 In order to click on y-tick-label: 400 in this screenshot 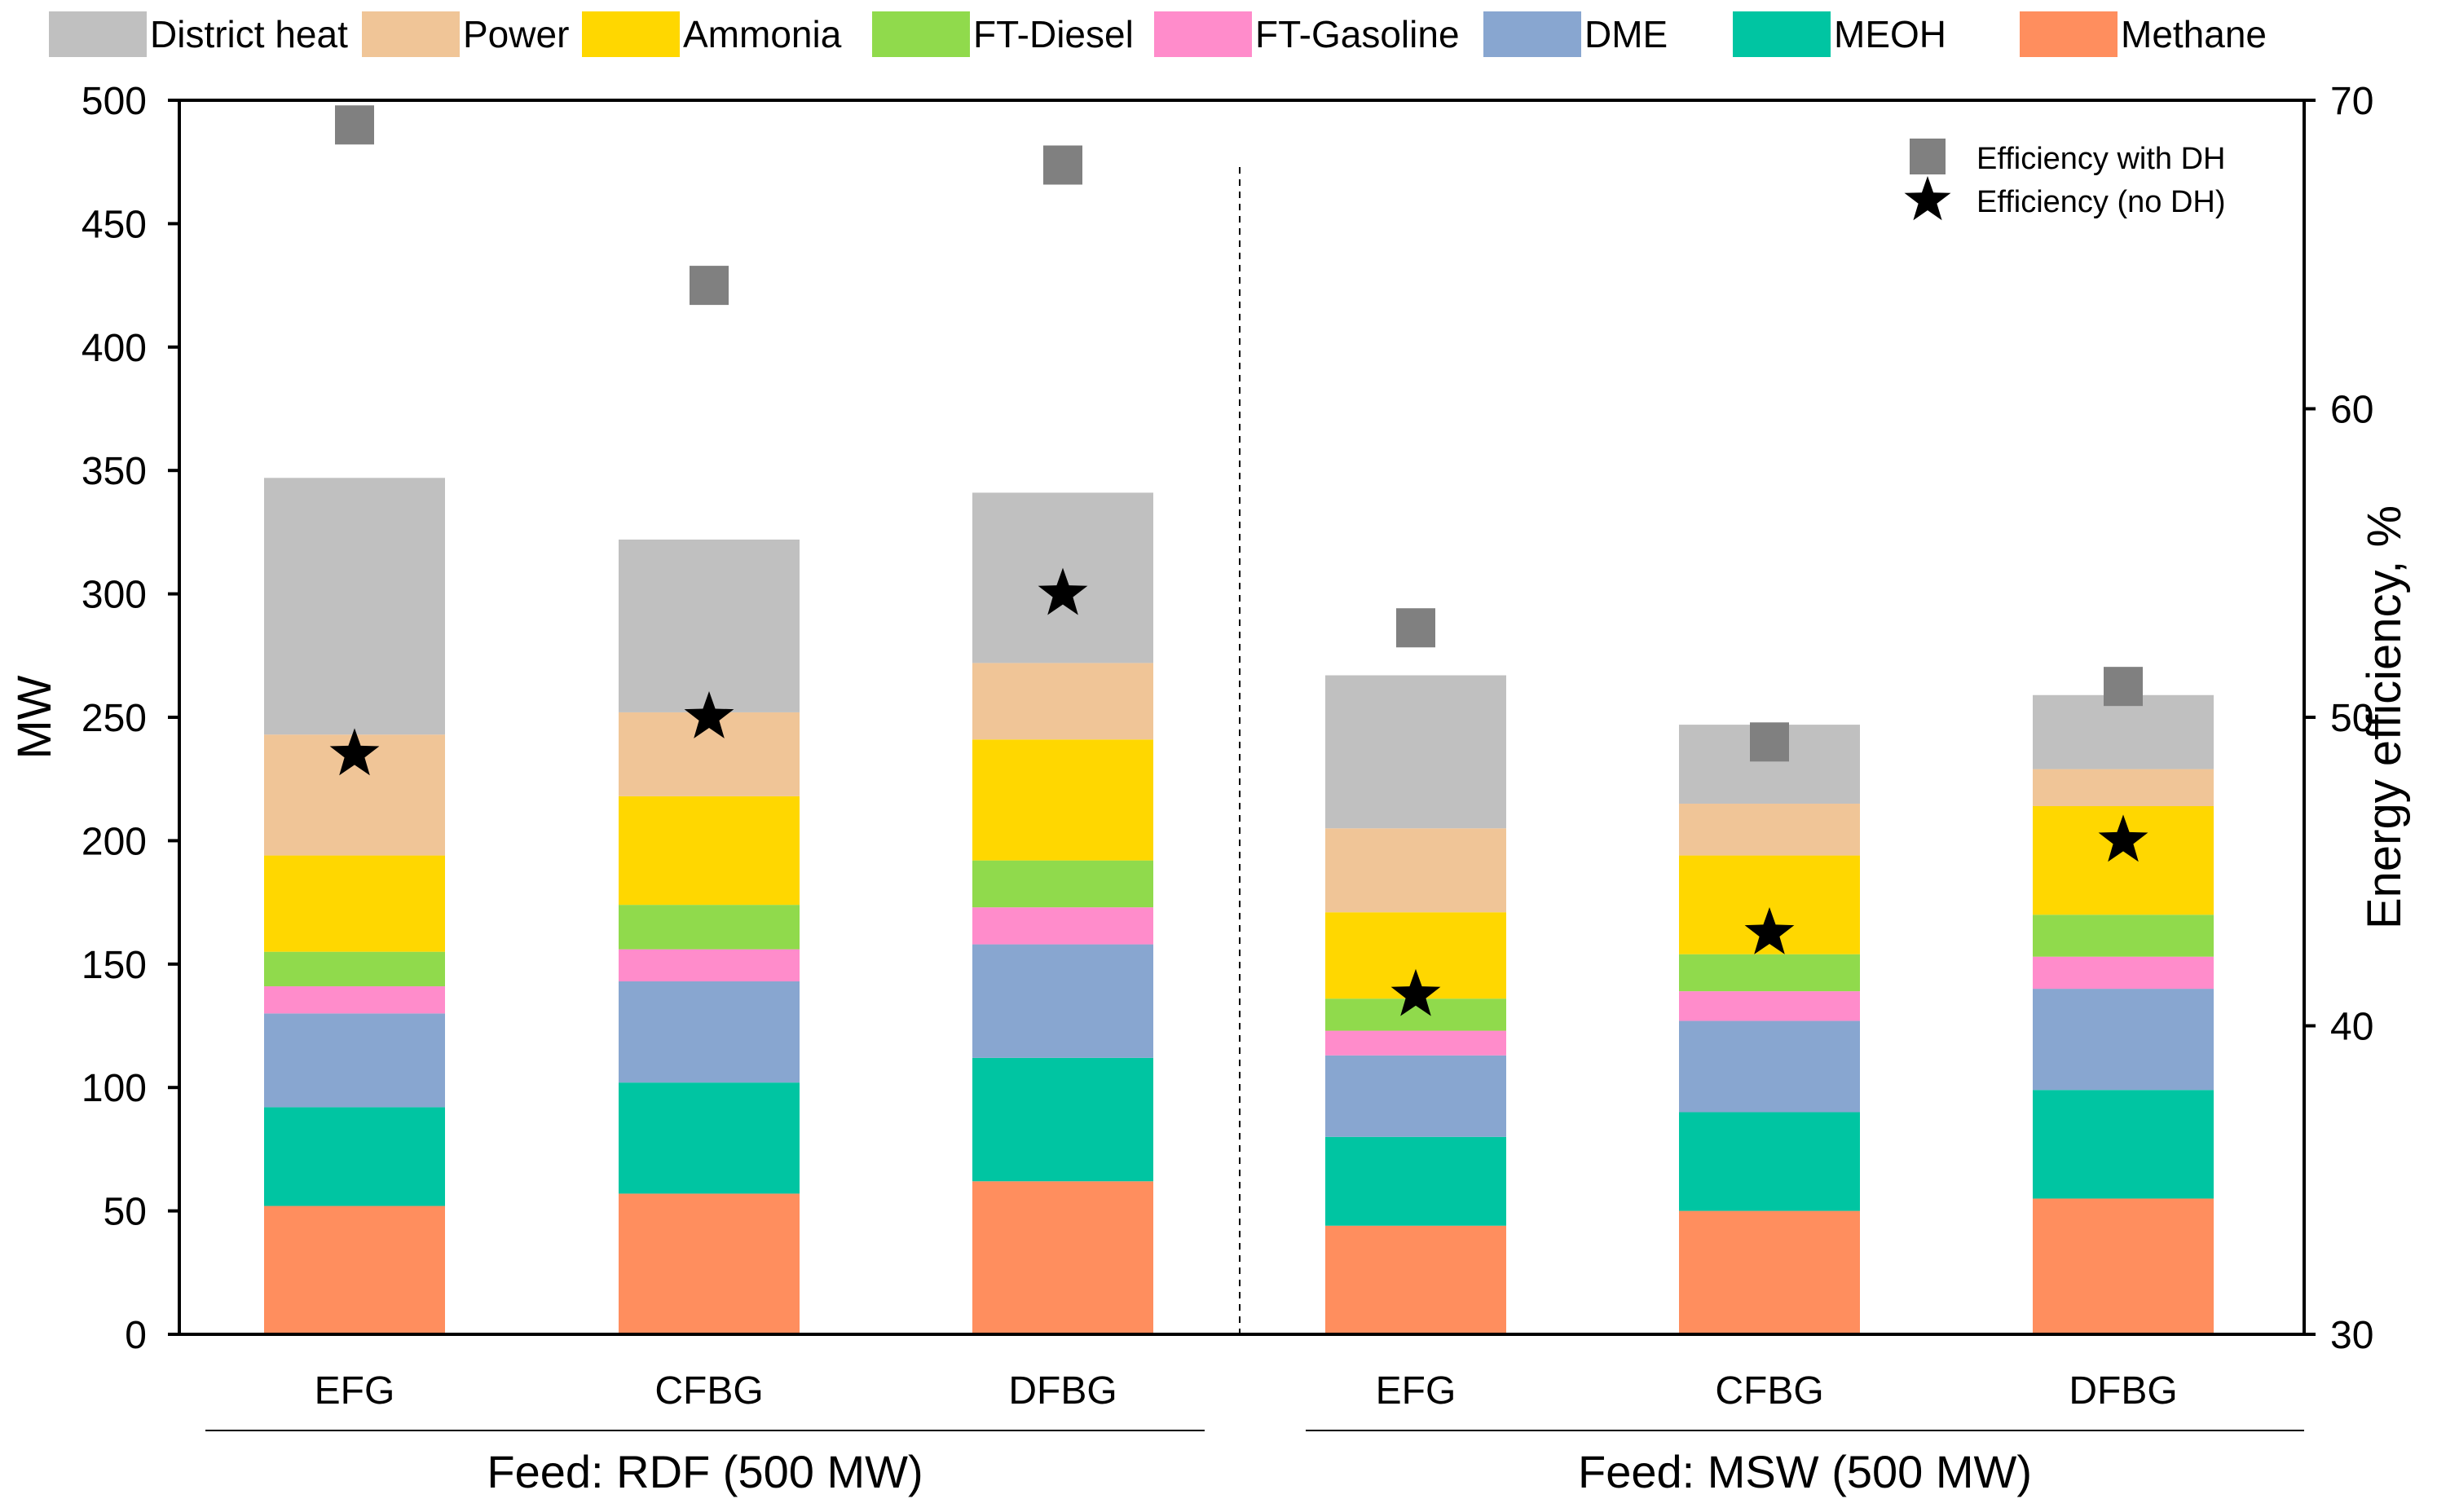, I will do `click(114, 348)`.